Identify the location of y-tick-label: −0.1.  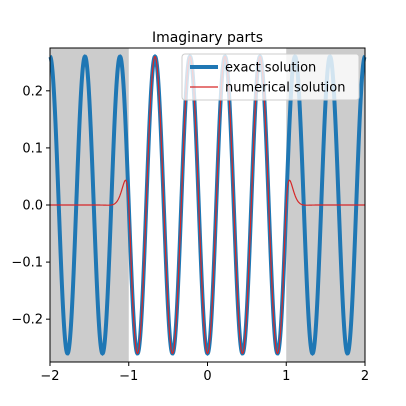
(27, 263).